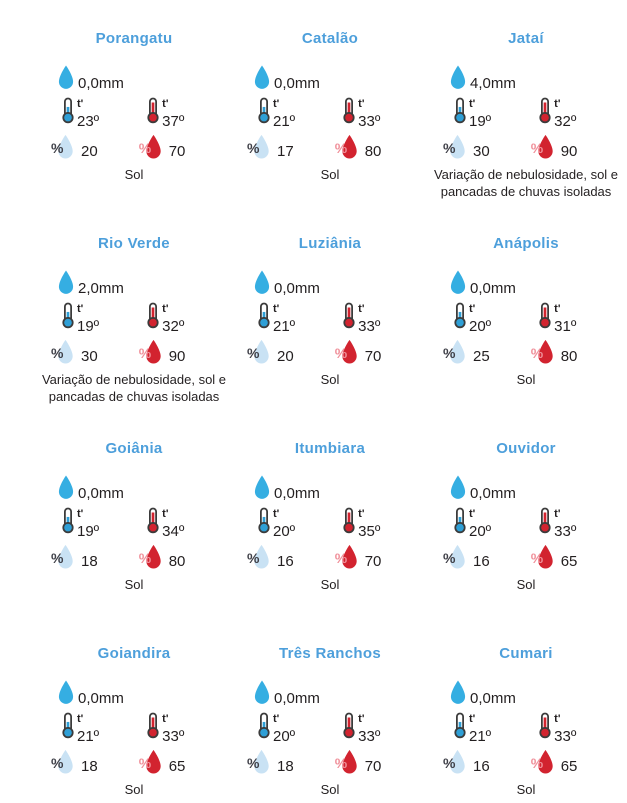  What do you see at coordinates (88, 728) in the screenshot?
I see `min-temperature-text: t' 21º` at bounding box center [88, 728].